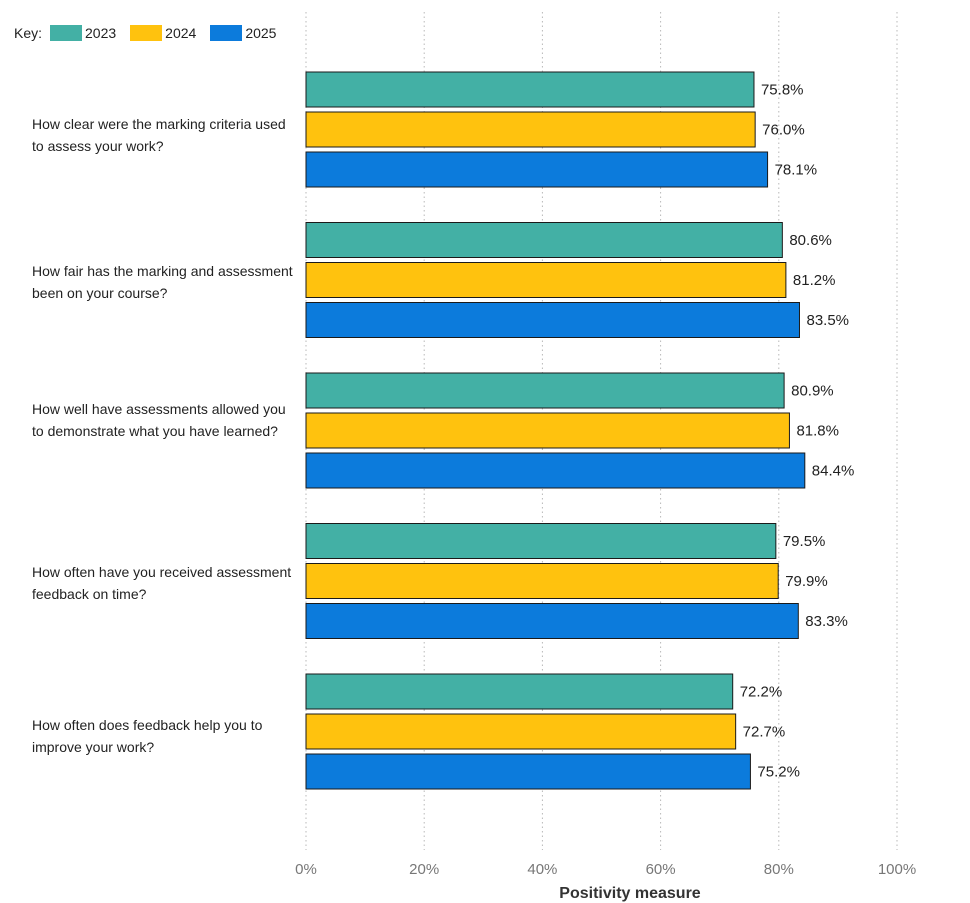 The image size is (970, 903). Describe the element at coordinates (782, 90) in the screenshot. I see `value-label-q1-2023: 75.8%` at that location.